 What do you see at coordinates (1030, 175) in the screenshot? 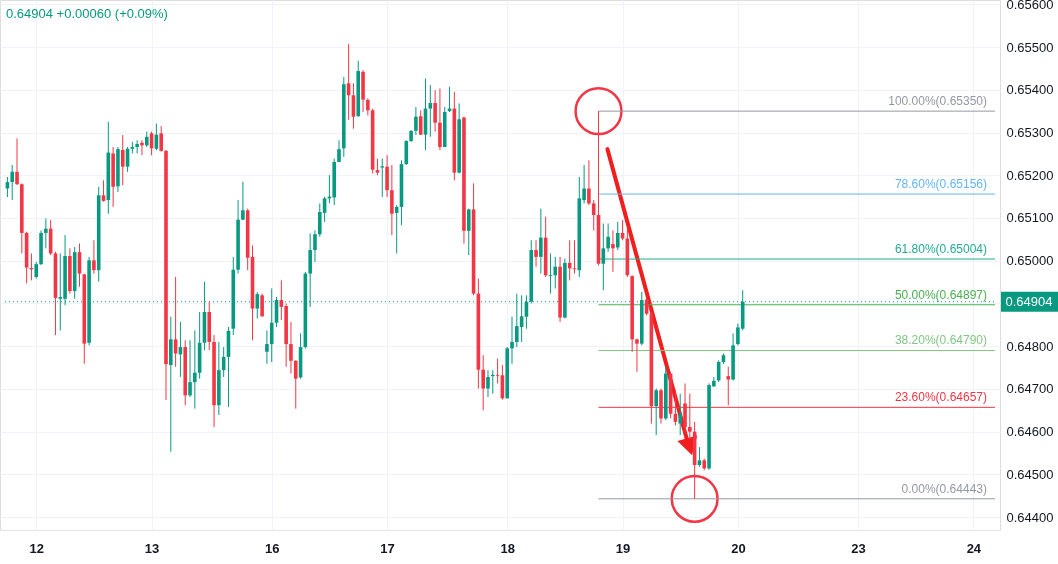
I see `y-tick-label: 0.65200` at bounding box center [1030, 175].